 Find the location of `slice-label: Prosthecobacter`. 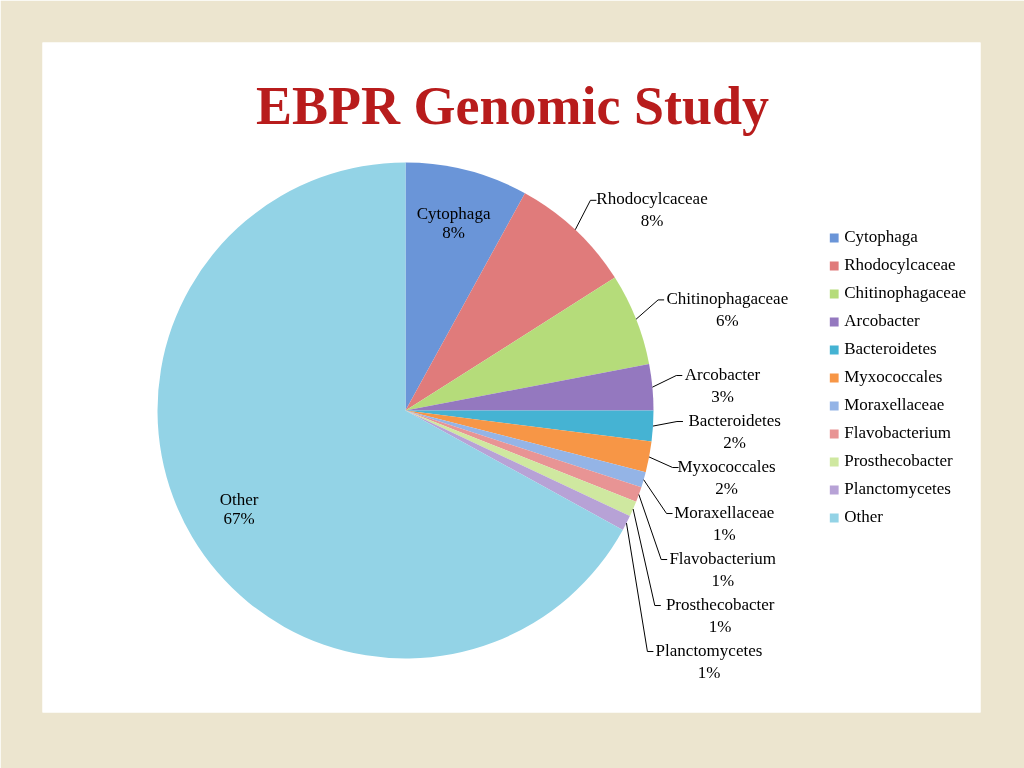

slice-label: Prosthecobacter is located at coordinates (720, 604).